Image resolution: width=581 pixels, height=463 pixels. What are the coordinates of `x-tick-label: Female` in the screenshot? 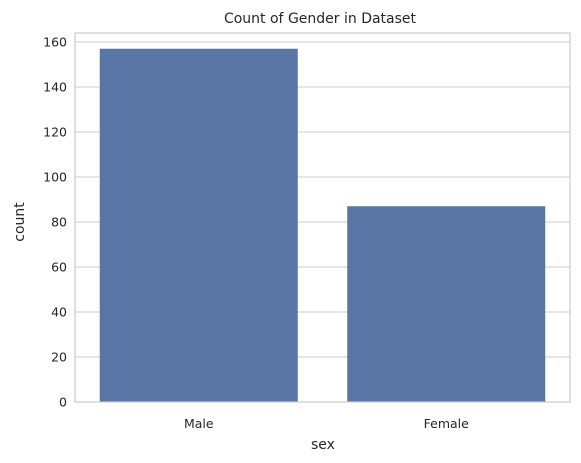 It's located at (447, 423).